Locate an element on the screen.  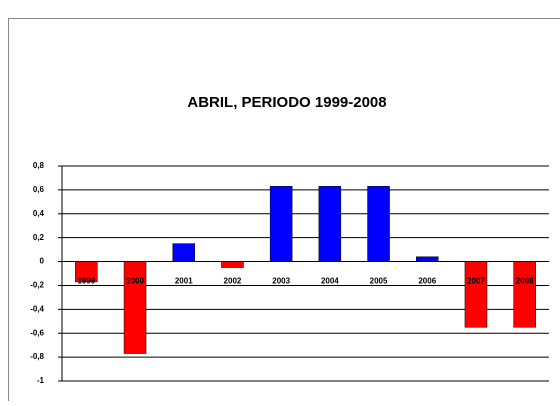
y-tick-label: -0,6 is located at coordinates (37, 332).